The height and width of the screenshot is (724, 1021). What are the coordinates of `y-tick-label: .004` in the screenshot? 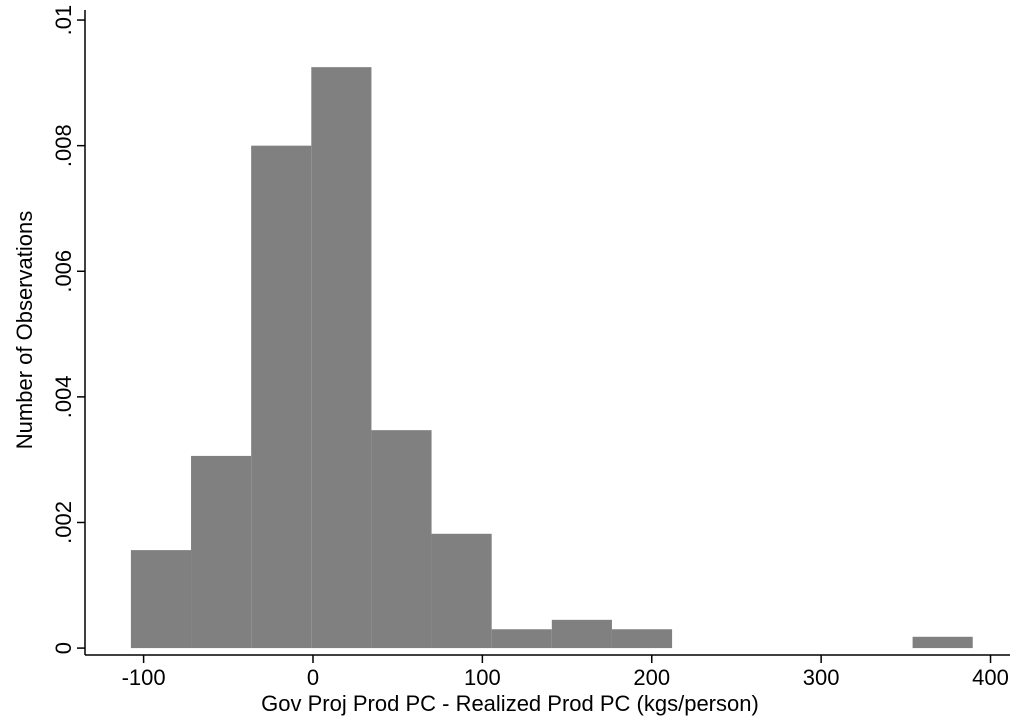 It's located at (63, 396).